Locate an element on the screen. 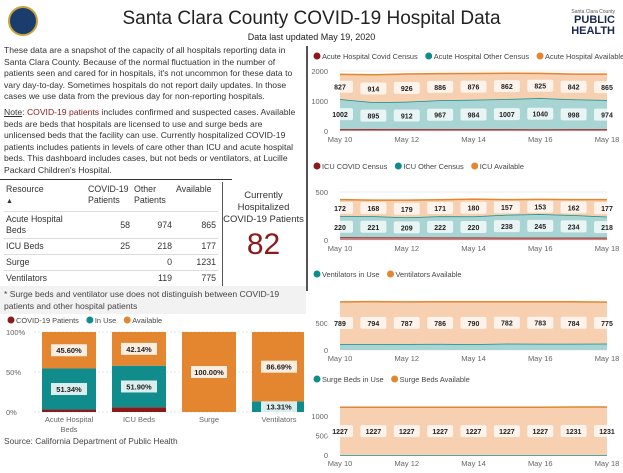 Image resolution: width=623 pixels, height=473 pixels. col-other: Other Patients is located at coordinates (150, 194).